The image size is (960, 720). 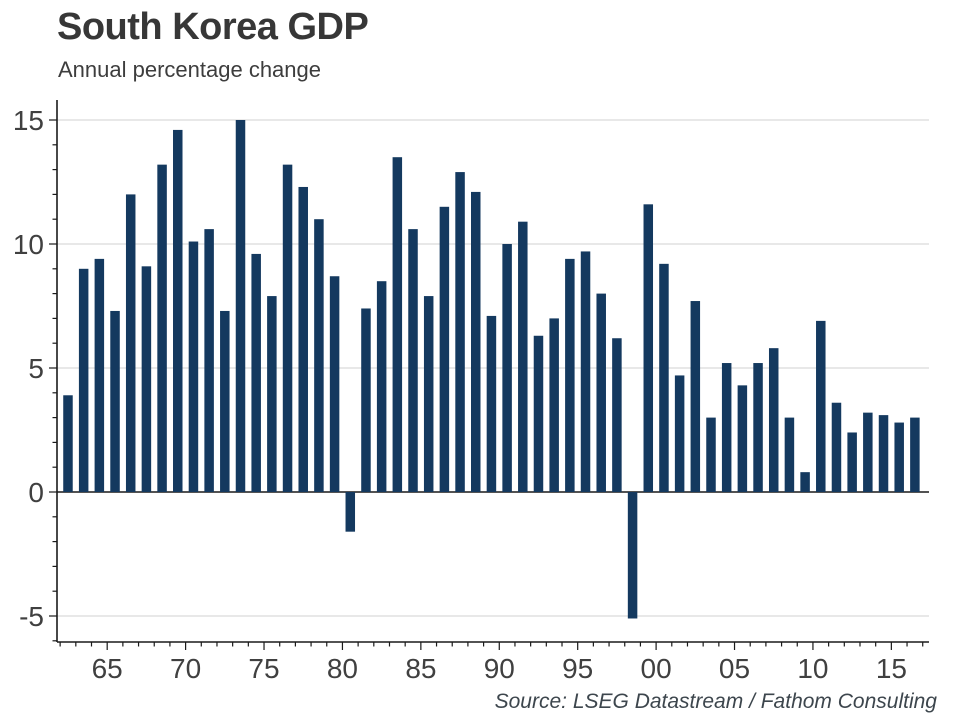 I want to click on bar-1970, so click(x=193, y=366).